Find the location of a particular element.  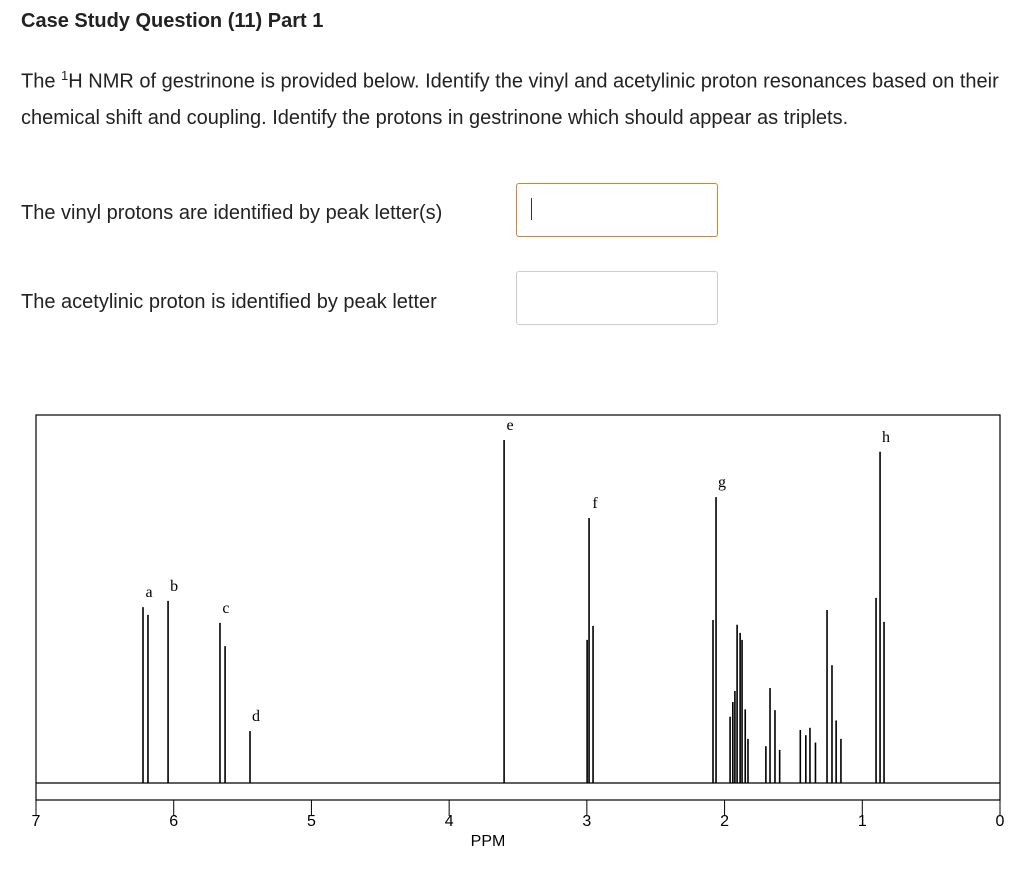

x-axis-label: PPM is located at coordinates (488, 841).